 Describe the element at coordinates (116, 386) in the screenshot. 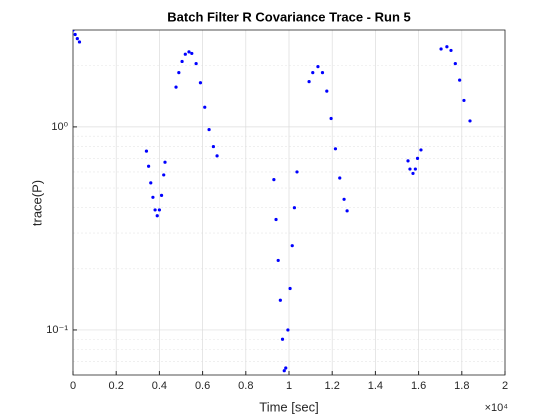

I see `x-tick-label: 0.2` at that location.